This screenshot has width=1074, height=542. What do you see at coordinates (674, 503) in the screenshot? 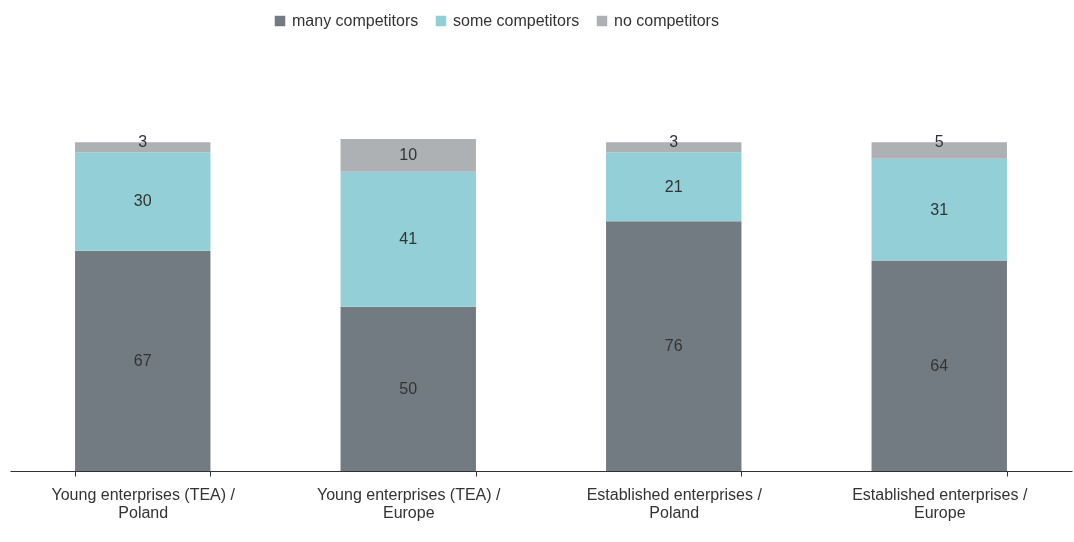
I see `x-tick-label: Established enterprises / Poland` at bounding box center [674, 503].